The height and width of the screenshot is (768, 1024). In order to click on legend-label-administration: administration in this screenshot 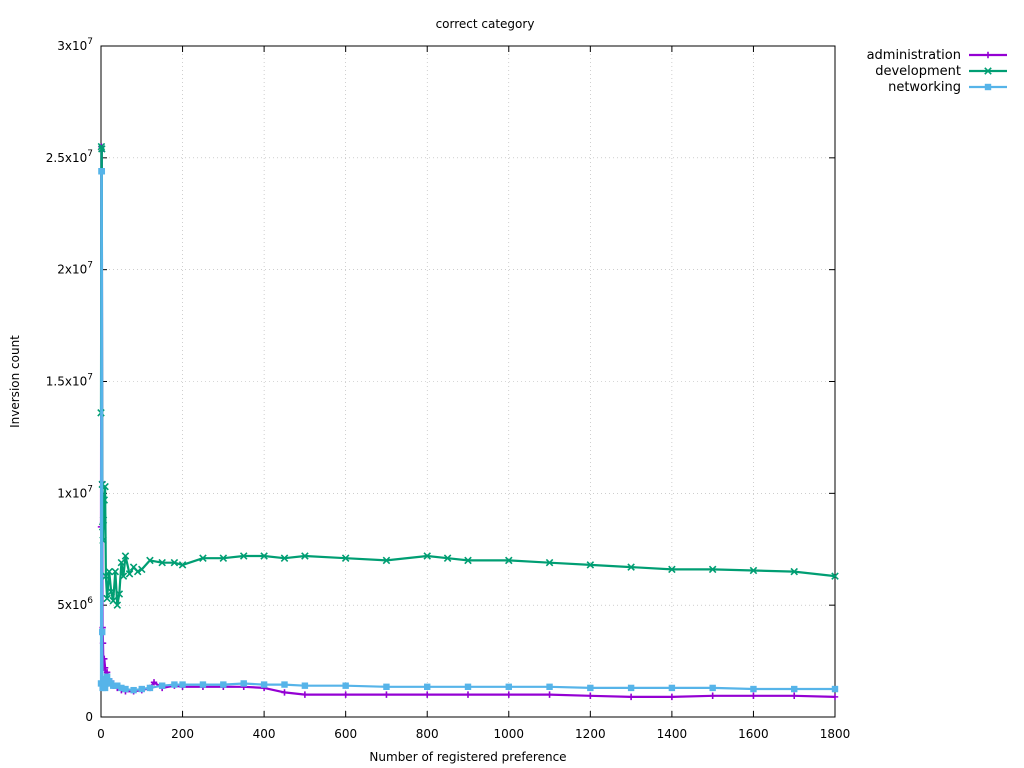, I will do `click(914, 55)`.